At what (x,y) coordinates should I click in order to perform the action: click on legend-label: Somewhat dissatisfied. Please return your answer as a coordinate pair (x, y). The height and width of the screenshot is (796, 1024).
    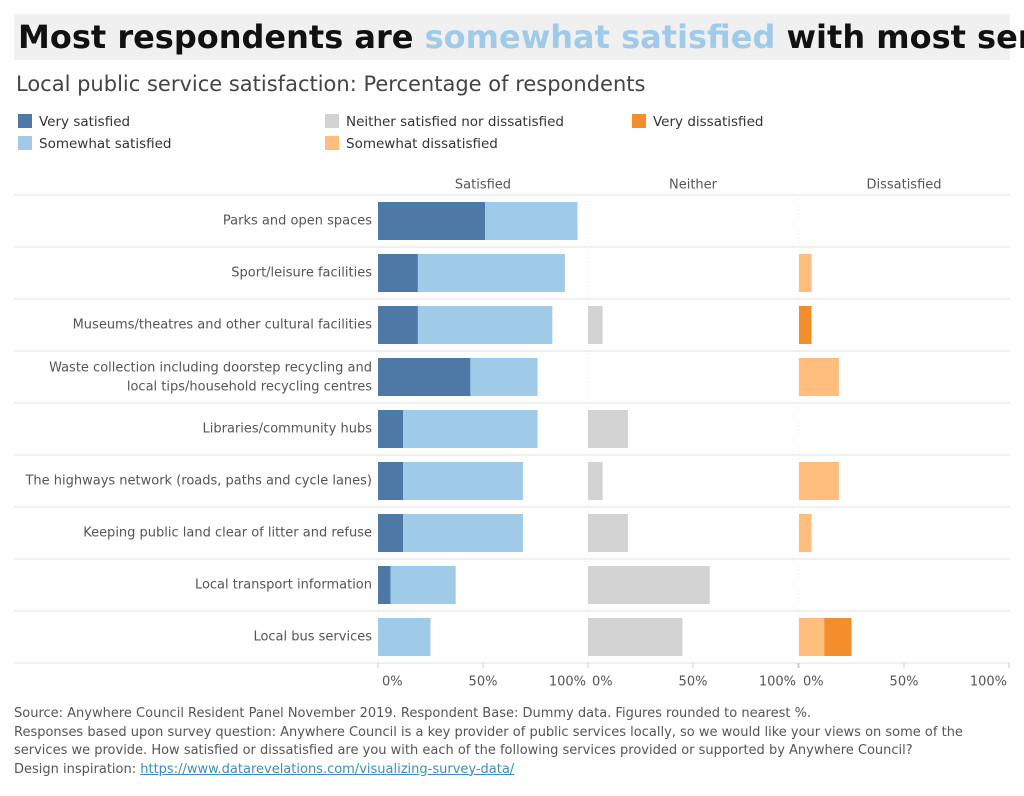
    Looking at the image, I should click on (422, 144).